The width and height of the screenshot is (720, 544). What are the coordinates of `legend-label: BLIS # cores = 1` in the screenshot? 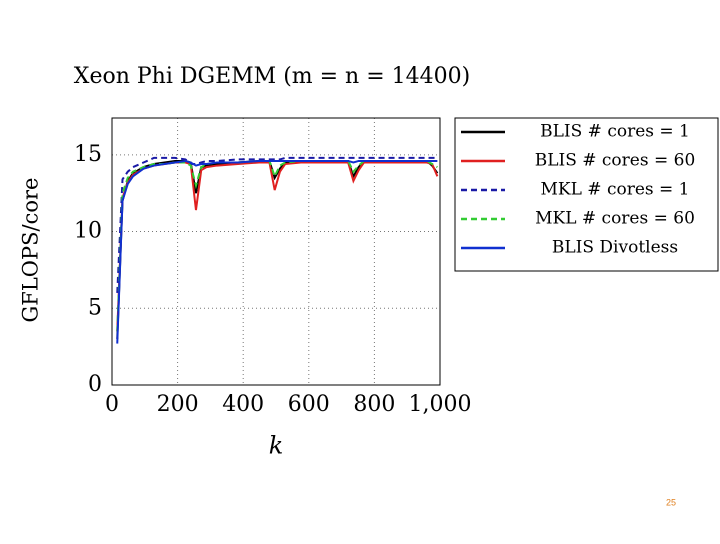 It's located at (615, 132).